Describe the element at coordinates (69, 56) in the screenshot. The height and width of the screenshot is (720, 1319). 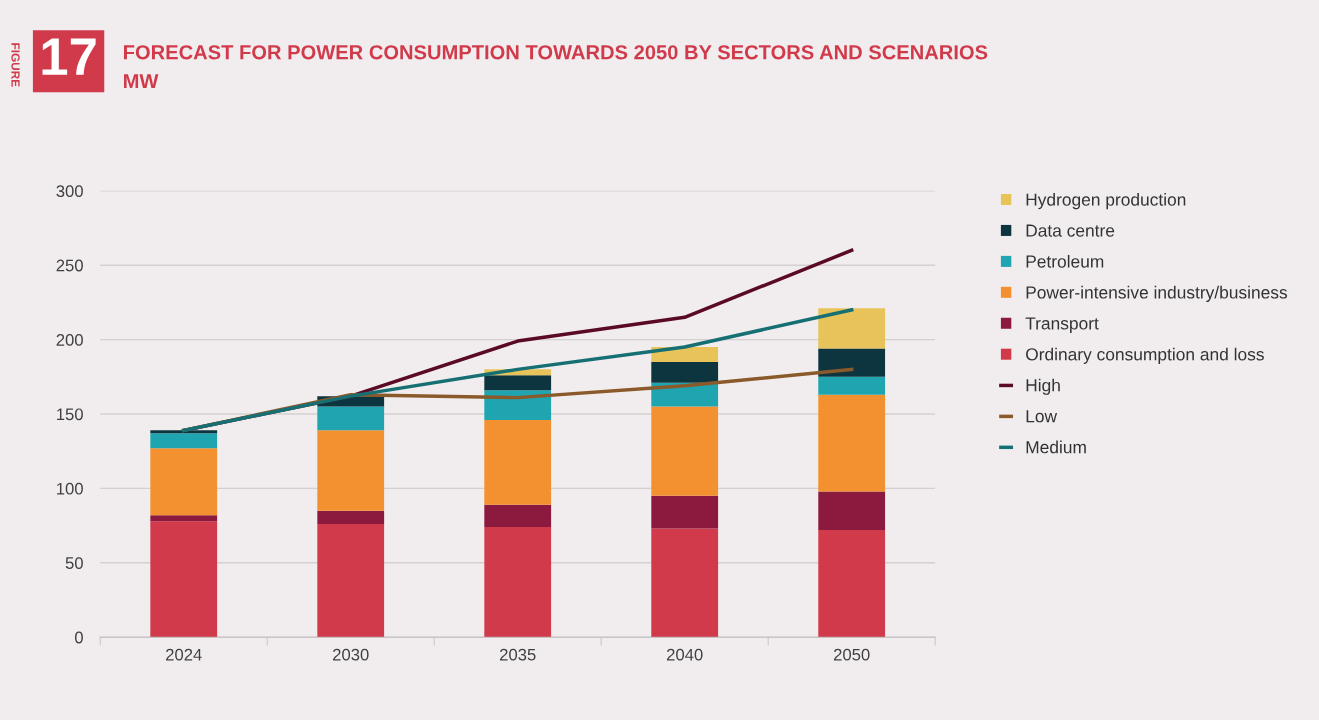
I see `text: 17` at that location.